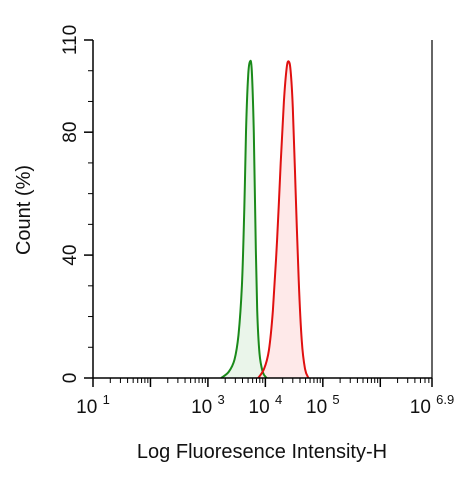 This screenshot has height=479, width=476. Describe the element at coordinates (70, 378) in the screenshot. I see `y-tick-label: 0` at that location.